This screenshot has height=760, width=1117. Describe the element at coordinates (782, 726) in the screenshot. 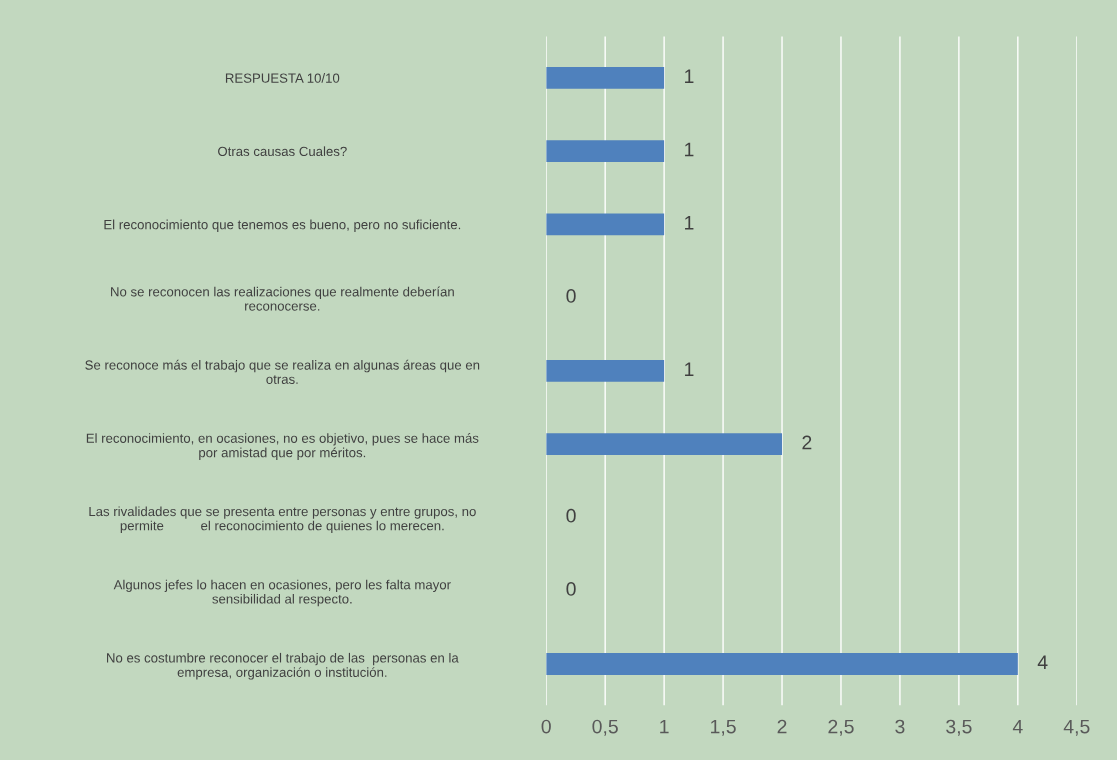

I see `x-tick-label: 2` at that location.